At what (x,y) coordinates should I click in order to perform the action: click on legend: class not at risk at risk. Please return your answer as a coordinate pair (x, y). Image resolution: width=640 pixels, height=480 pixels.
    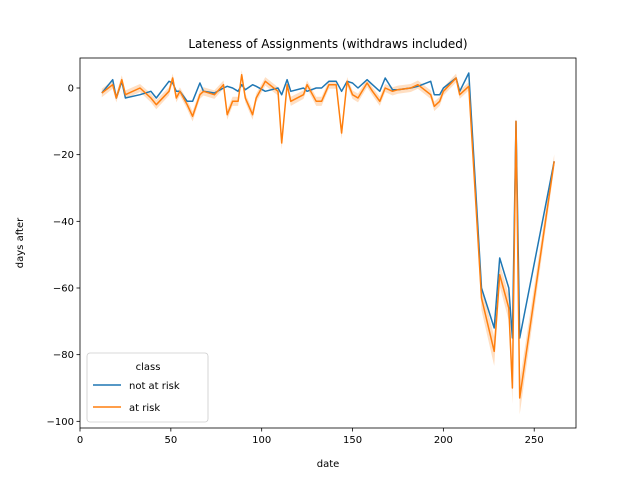
    Looking at the image, I should click on (147, 387).